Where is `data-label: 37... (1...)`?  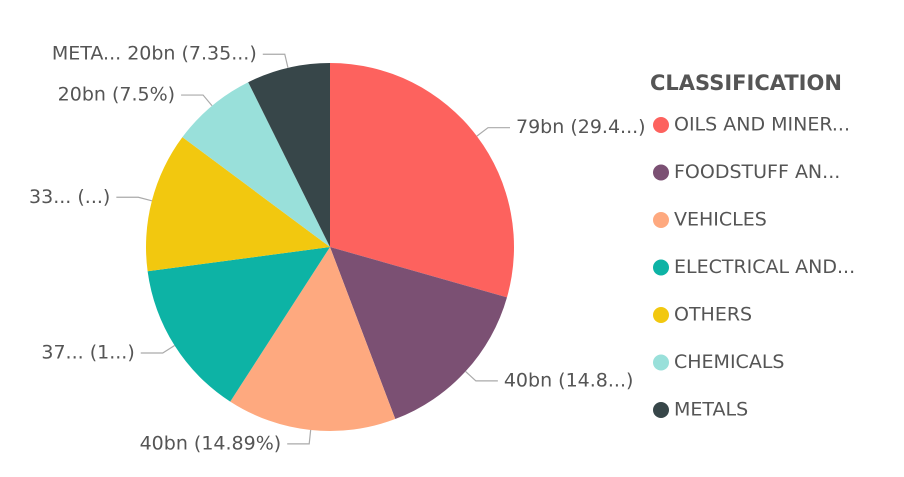
data-label: 37... (1...) is located at coordinates (87, 352).